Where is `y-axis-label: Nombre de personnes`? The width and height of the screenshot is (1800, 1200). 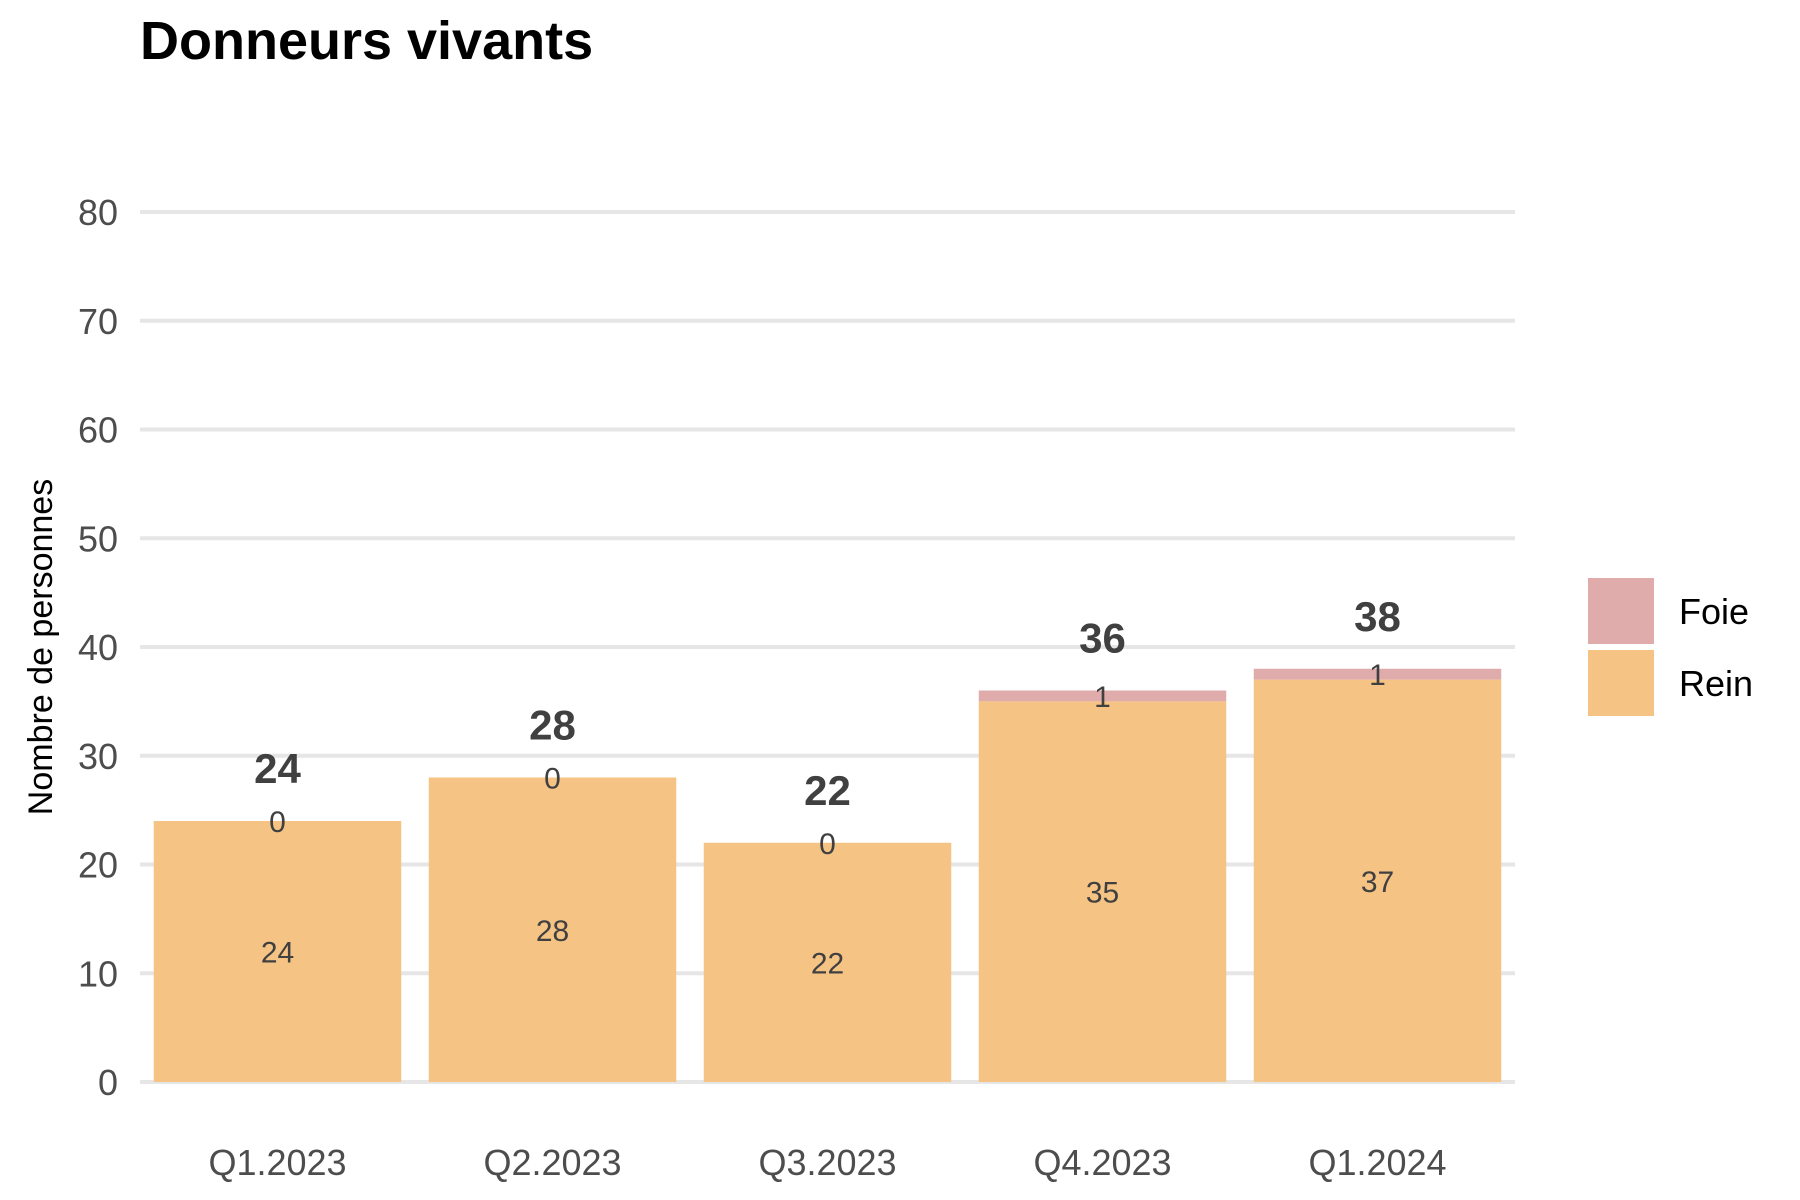 y-axis-label: Nombre de personnes is located at coordinates (41, 647).